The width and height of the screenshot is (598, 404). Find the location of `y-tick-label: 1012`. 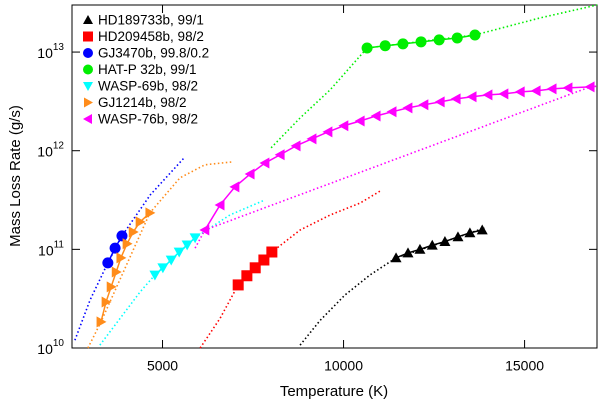

y-tick-label: 1012 is located at coordinates (50, 149).